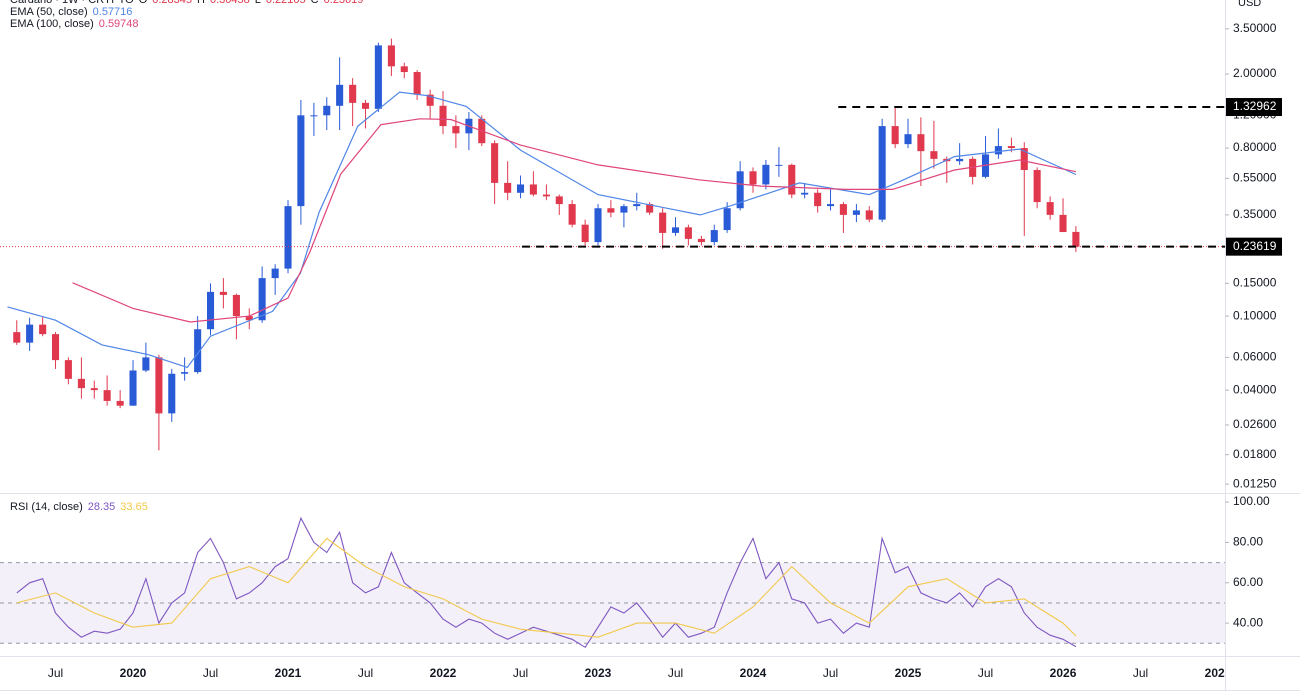 The height and width of the screenshot is (700, 1300). Describe the element at coordinates (1251, 501) in the screenshot. I see `y-tick-label: 100.00` at that location.